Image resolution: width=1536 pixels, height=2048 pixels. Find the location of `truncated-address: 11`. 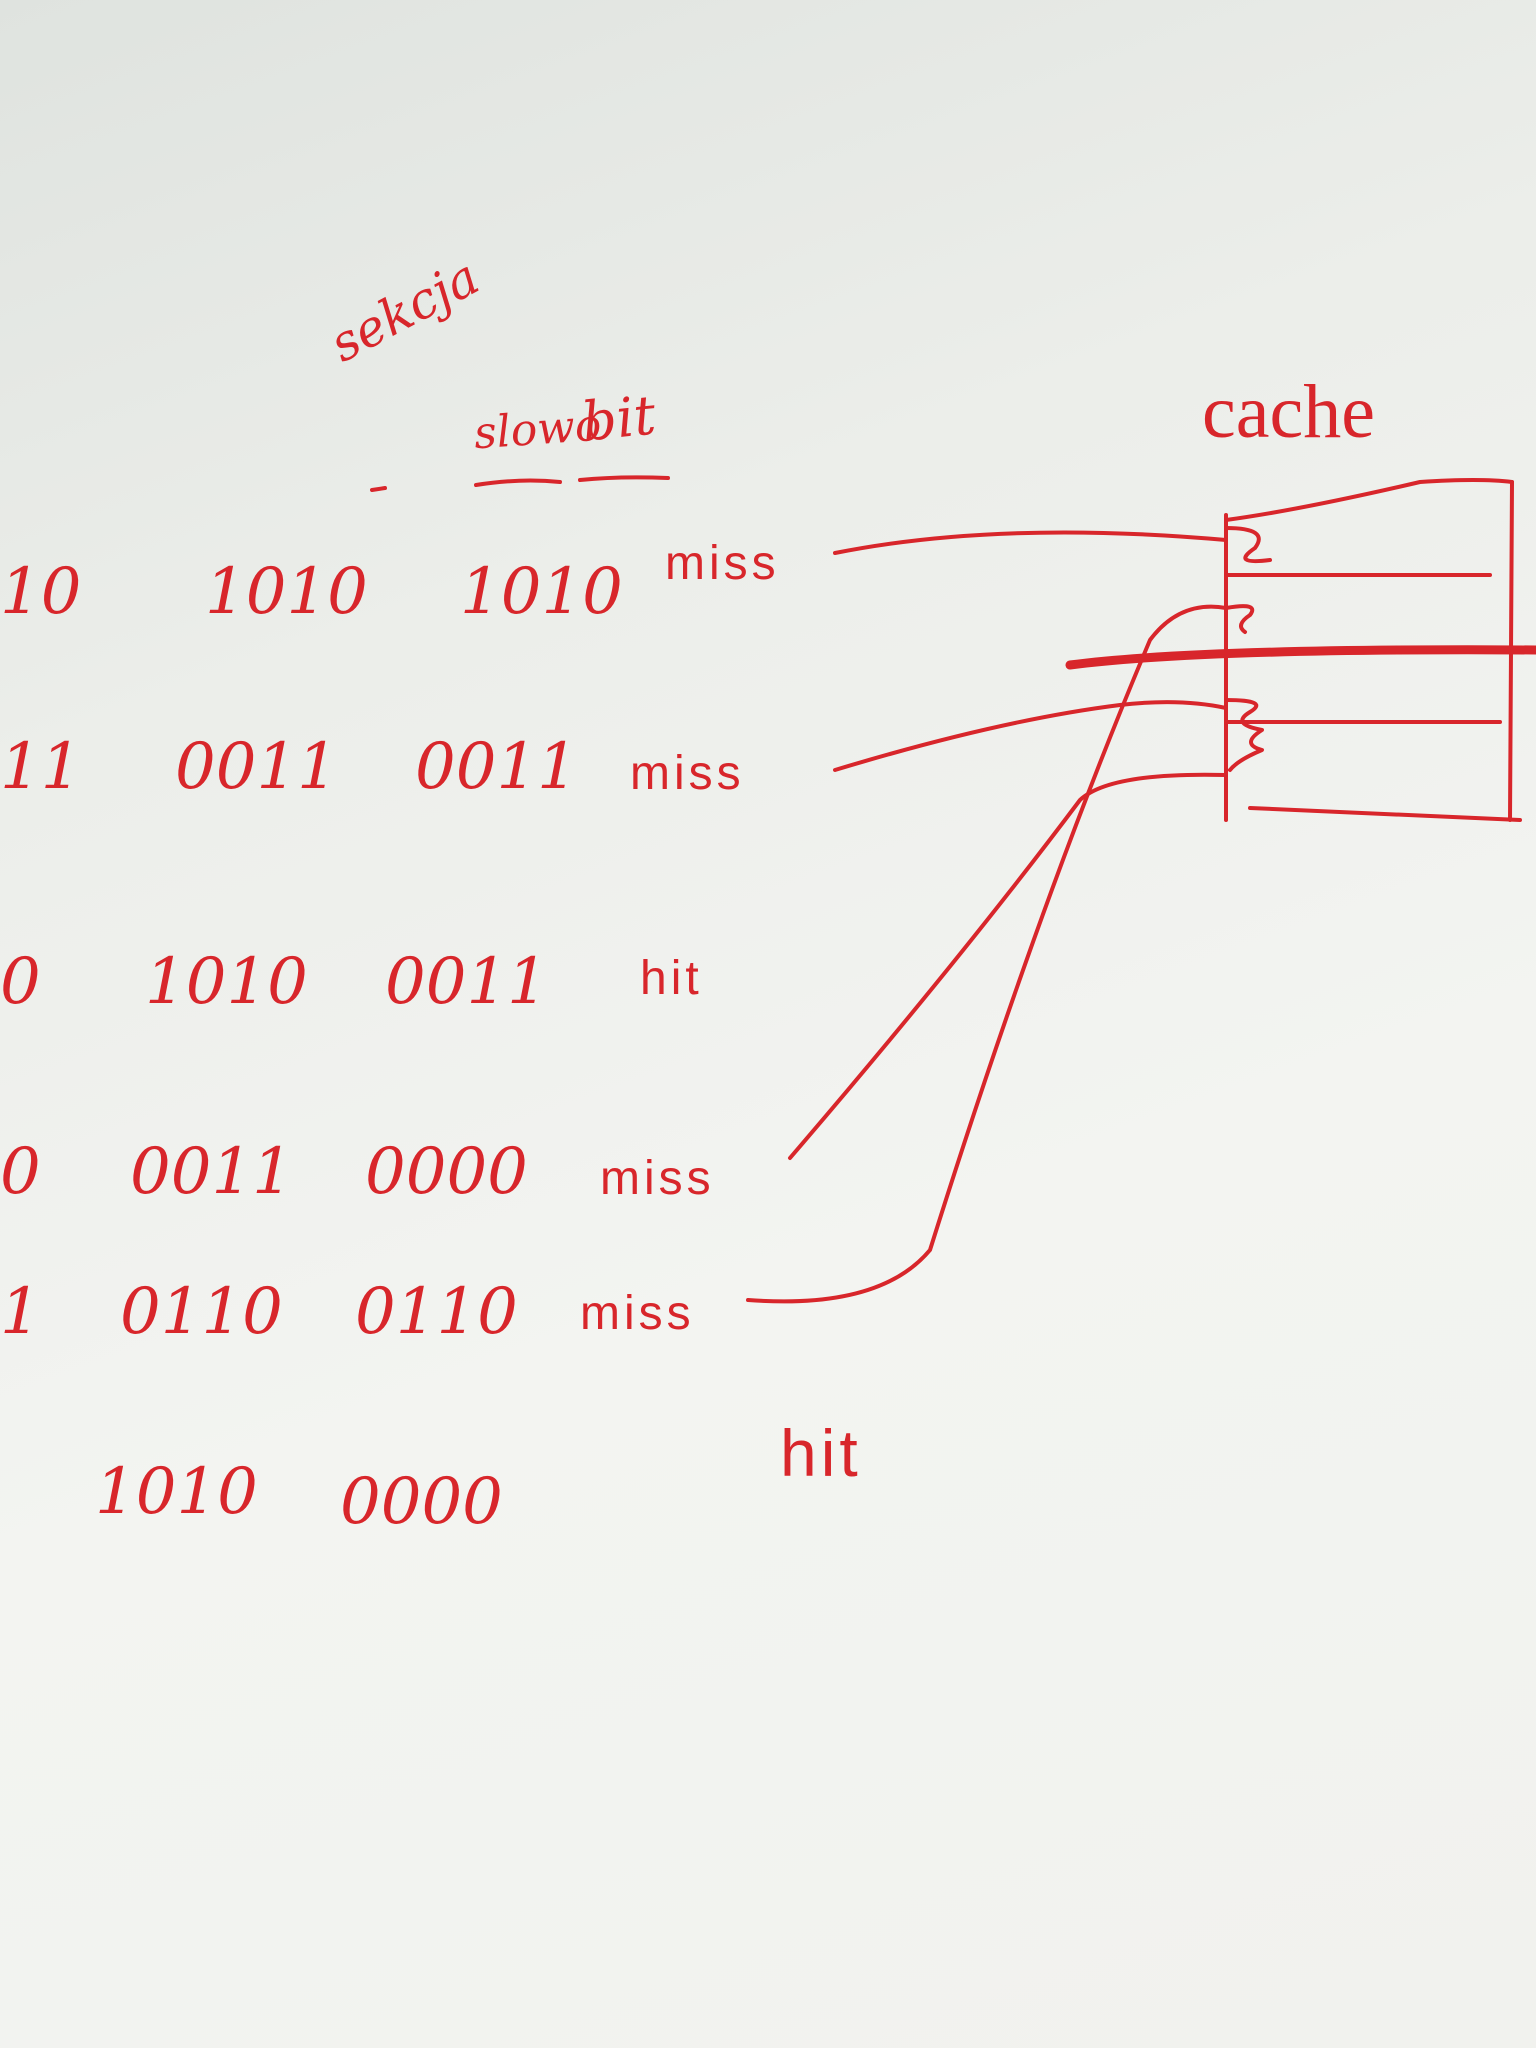

truncated-address: 11 is located at coordinates (41, 767).